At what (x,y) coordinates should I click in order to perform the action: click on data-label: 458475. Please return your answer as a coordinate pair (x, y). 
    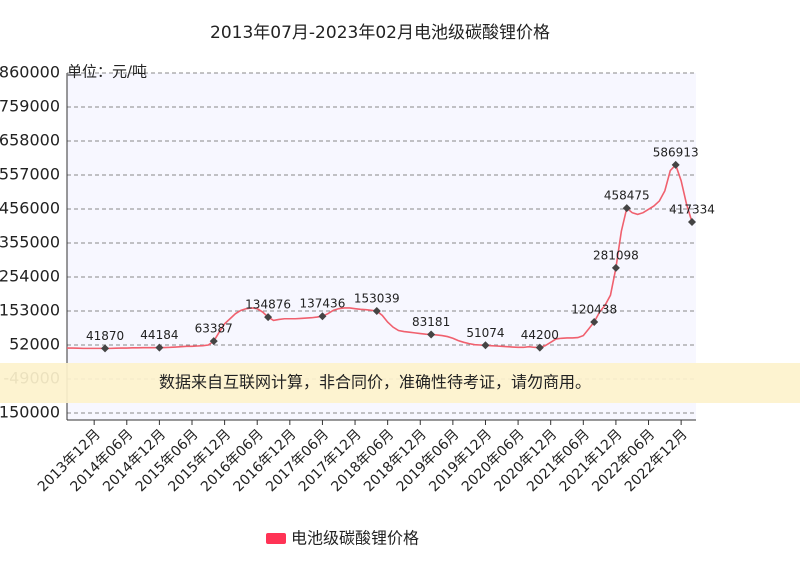
    Looking at the image, I should click on (627, 196).